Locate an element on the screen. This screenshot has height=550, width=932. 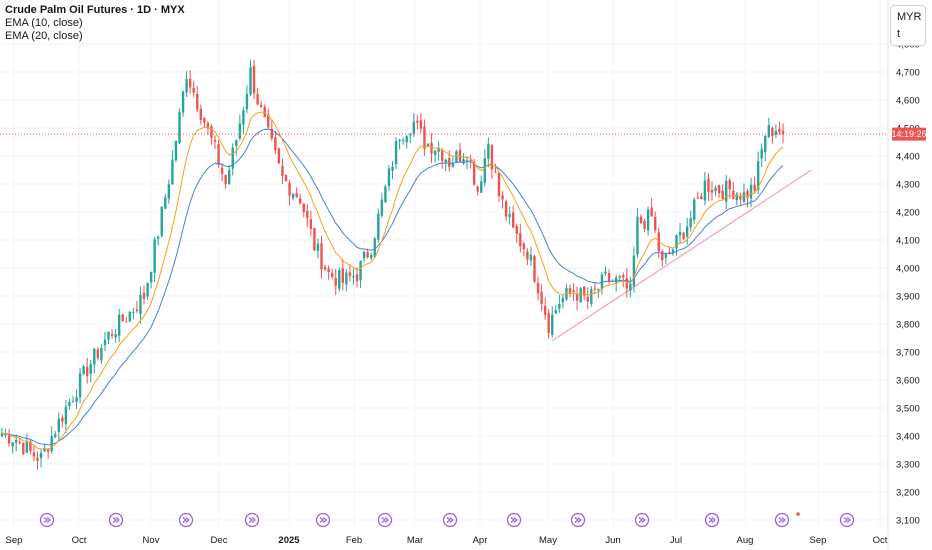
y-tick-label: 4,600 is located at coordinates (908, 101).